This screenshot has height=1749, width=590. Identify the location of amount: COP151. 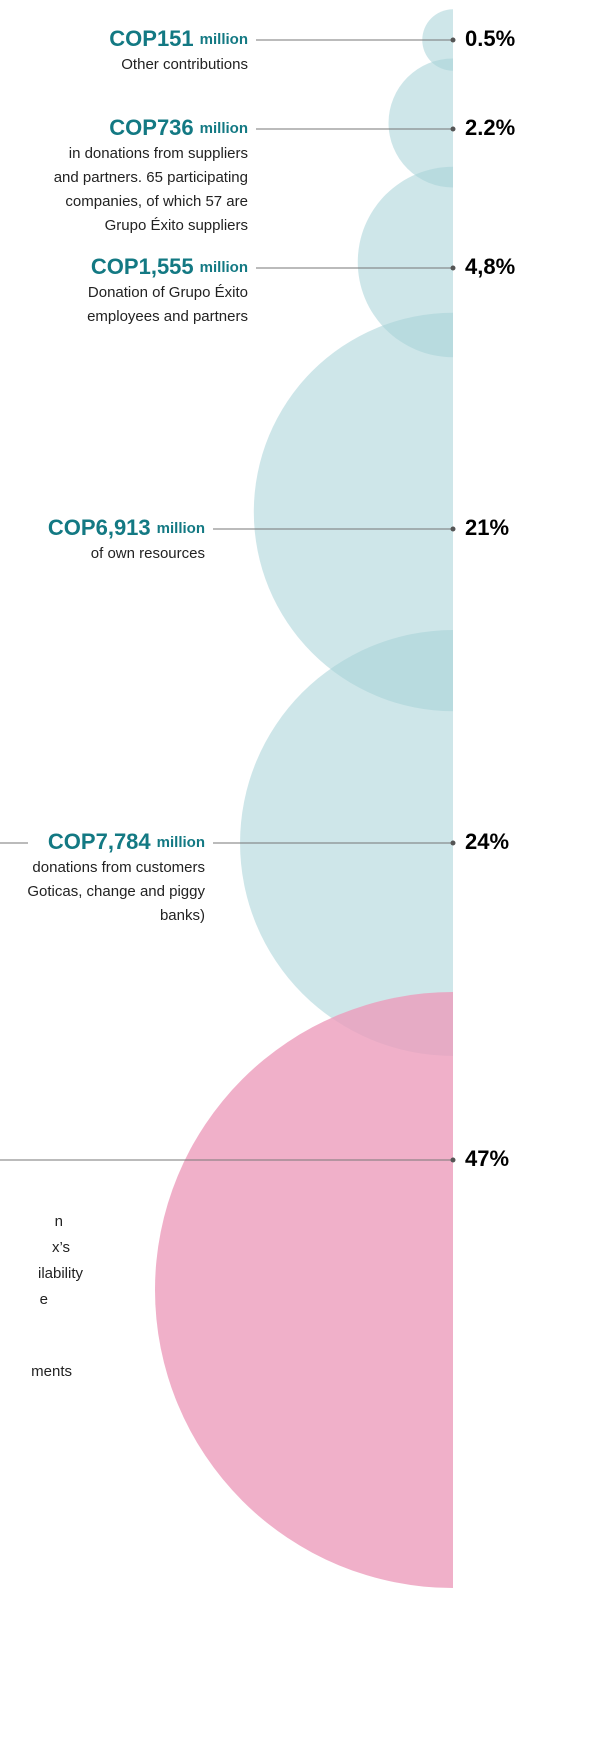
(151, 38).